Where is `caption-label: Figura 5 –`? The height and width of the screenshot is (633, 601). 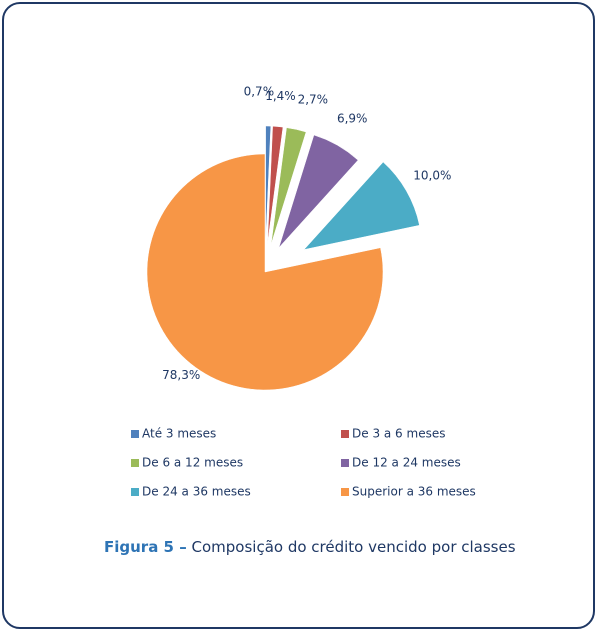
caption-label: Figura 5 – is located at coordinates (145, 547).